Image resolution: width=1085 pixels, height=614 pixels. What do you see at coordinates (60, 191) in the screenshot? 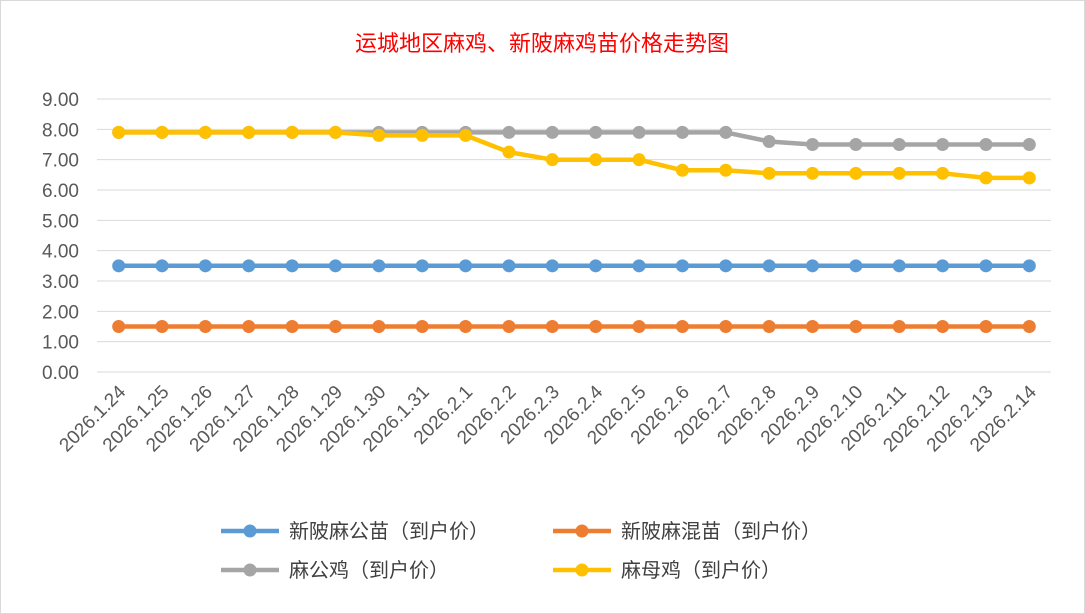
I see `y-tick-label: 6.00` at bounding box center [60, 191].